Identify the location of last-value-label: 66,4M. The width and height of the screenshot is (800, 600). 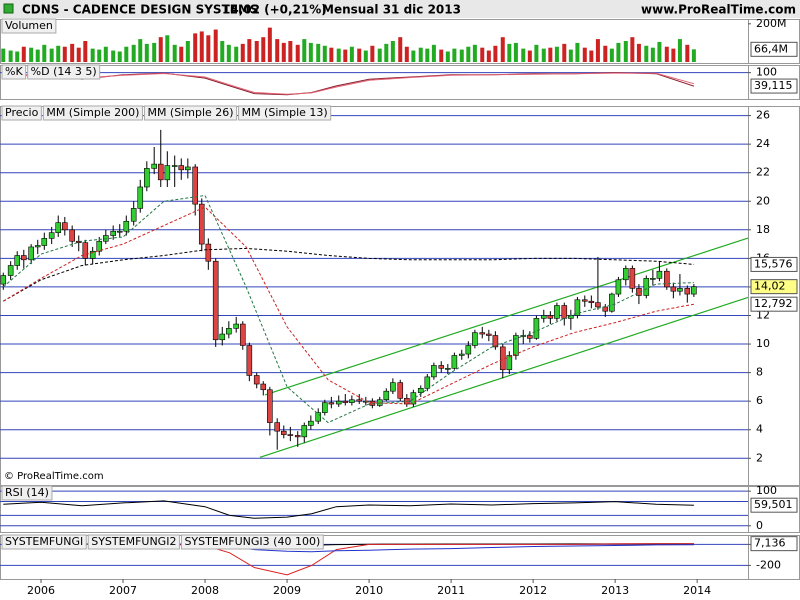
(771, 48).